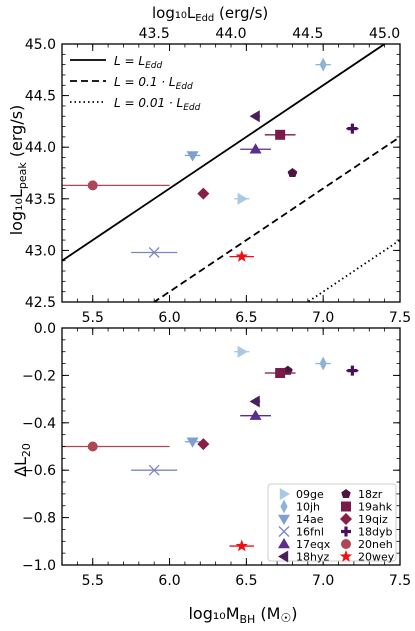 The height and width of the screenshot is (631, 415). What do you see at coordinates (40, 303) in the screenshot?
I see `y-tick-label: 42.5` at bounding box center [40, 303].